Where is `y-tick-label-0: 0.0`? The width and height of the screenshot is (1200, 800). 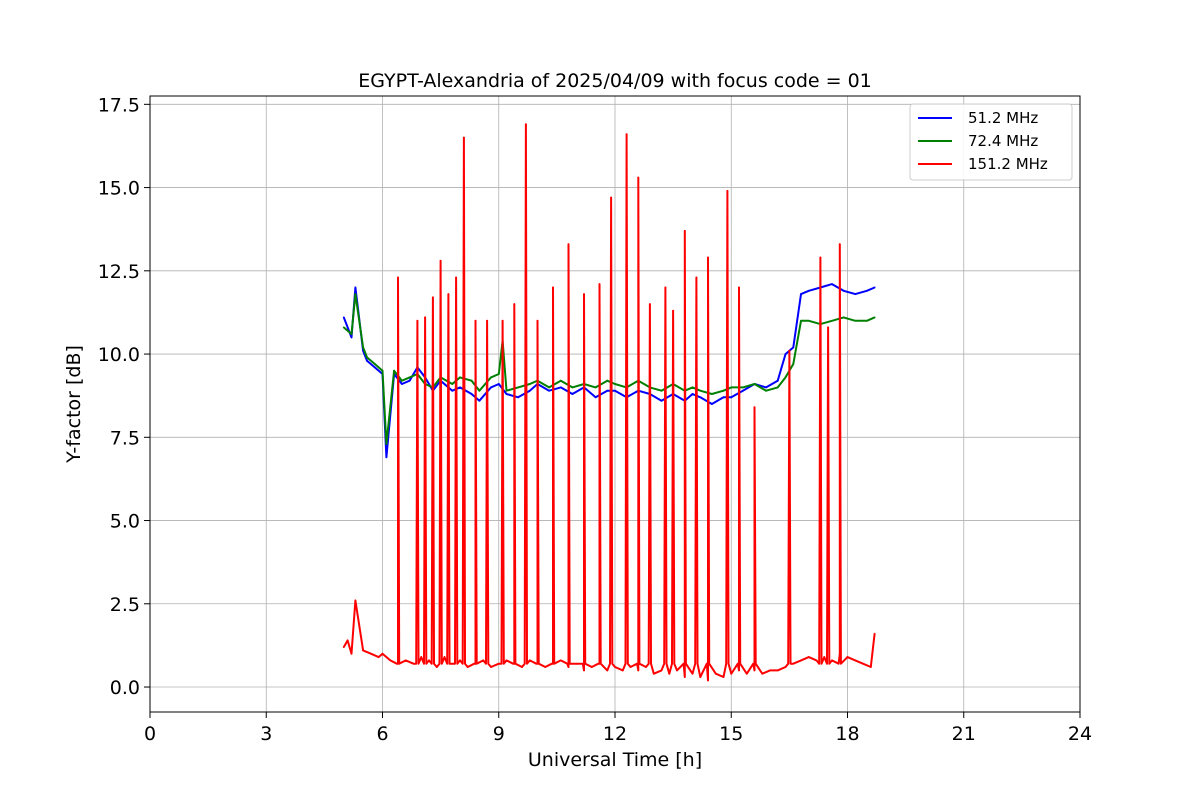 y-tick-label-0: 0.0 is located at coordinates (125, 688).